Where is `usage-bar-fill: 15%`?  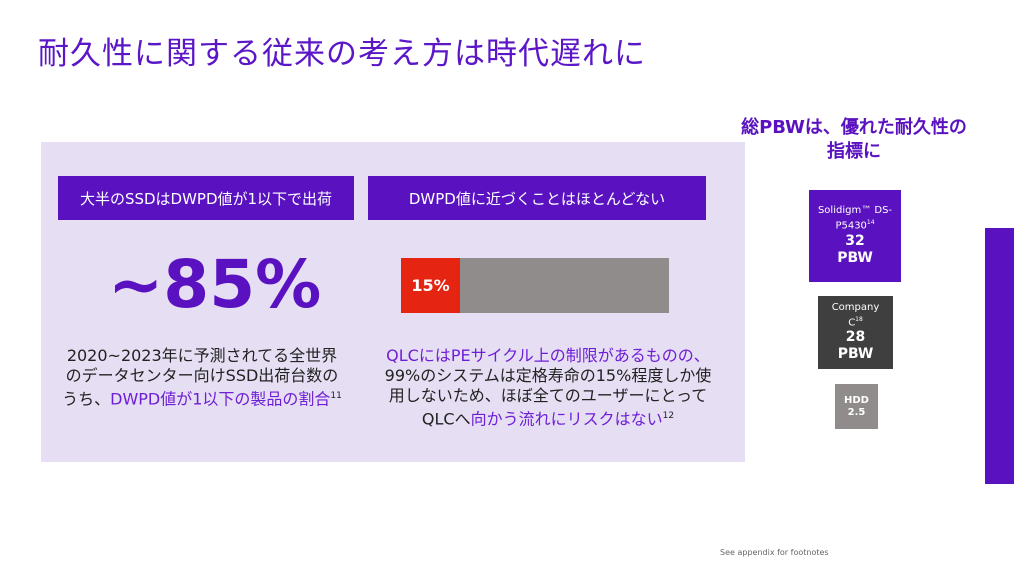
usage-bar-fill: 15% is located at coordinates (430, 285).